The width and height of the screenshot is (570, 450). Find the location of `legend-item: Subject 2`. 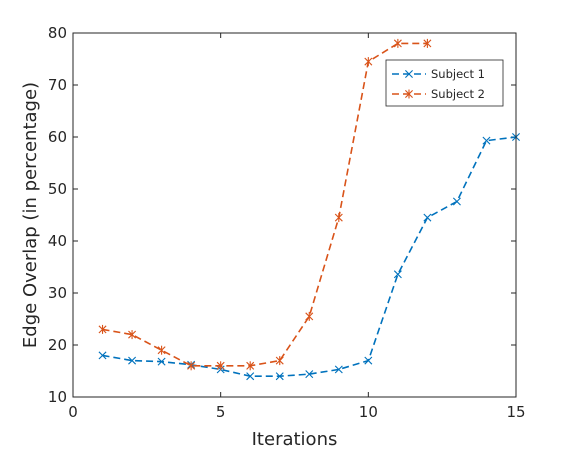

legend-item: Subject 2 is located at coordinates (438, 94).